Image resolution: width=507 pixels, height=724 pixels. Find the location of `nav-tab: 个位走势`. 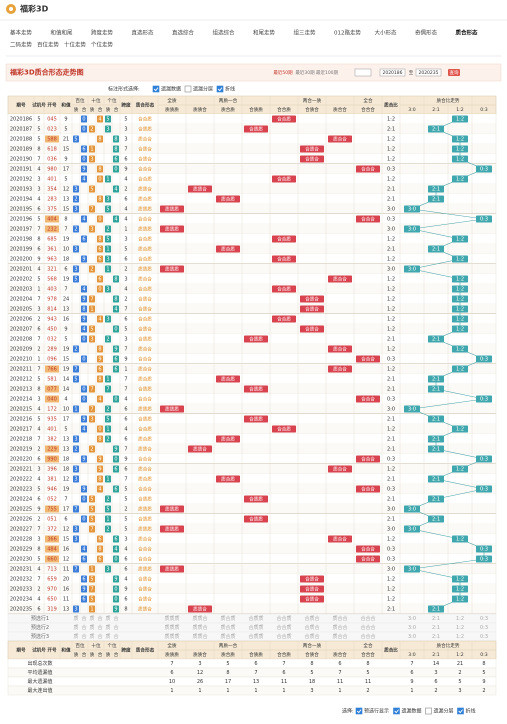

nav-tab: 个位走势 is located at coordinates (102, 45).